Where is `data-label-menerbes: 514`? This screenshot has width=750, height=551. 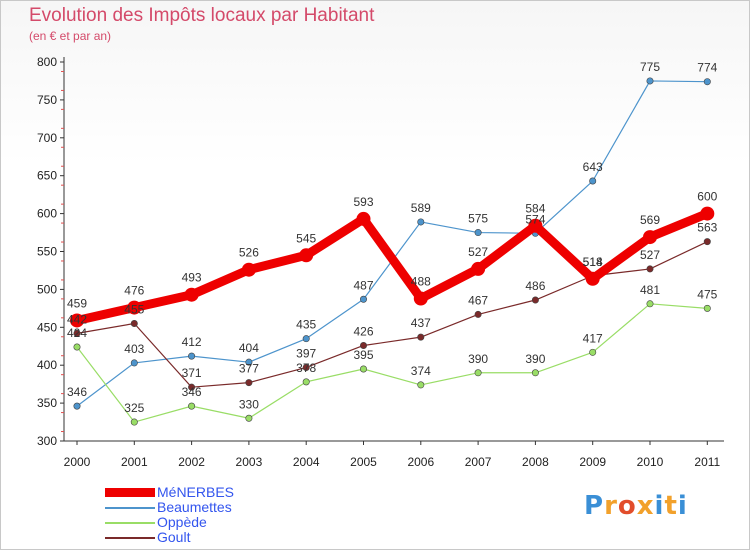 data-label-menerbes: 514 is located at coordinates (593, 262).